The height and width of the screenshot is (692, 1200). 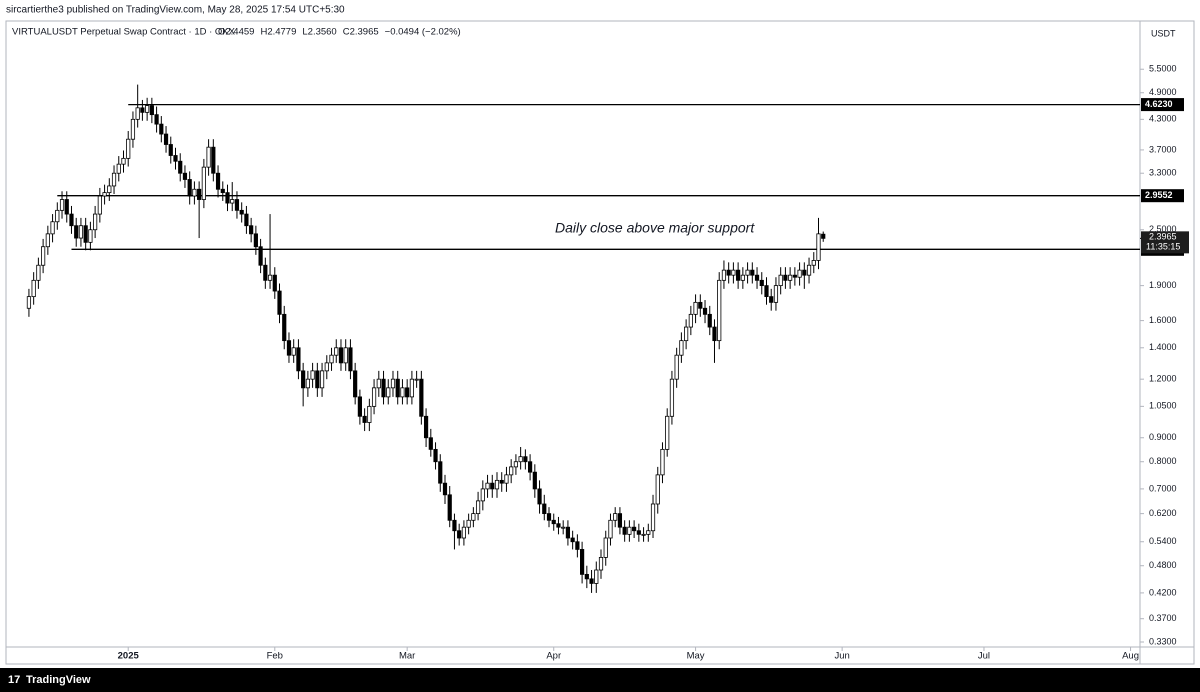 What do you see at coordinates (1163, 285) in the screenshot?
I see `y-tick-label: 1.9000` at bounding box center [1163, 285].